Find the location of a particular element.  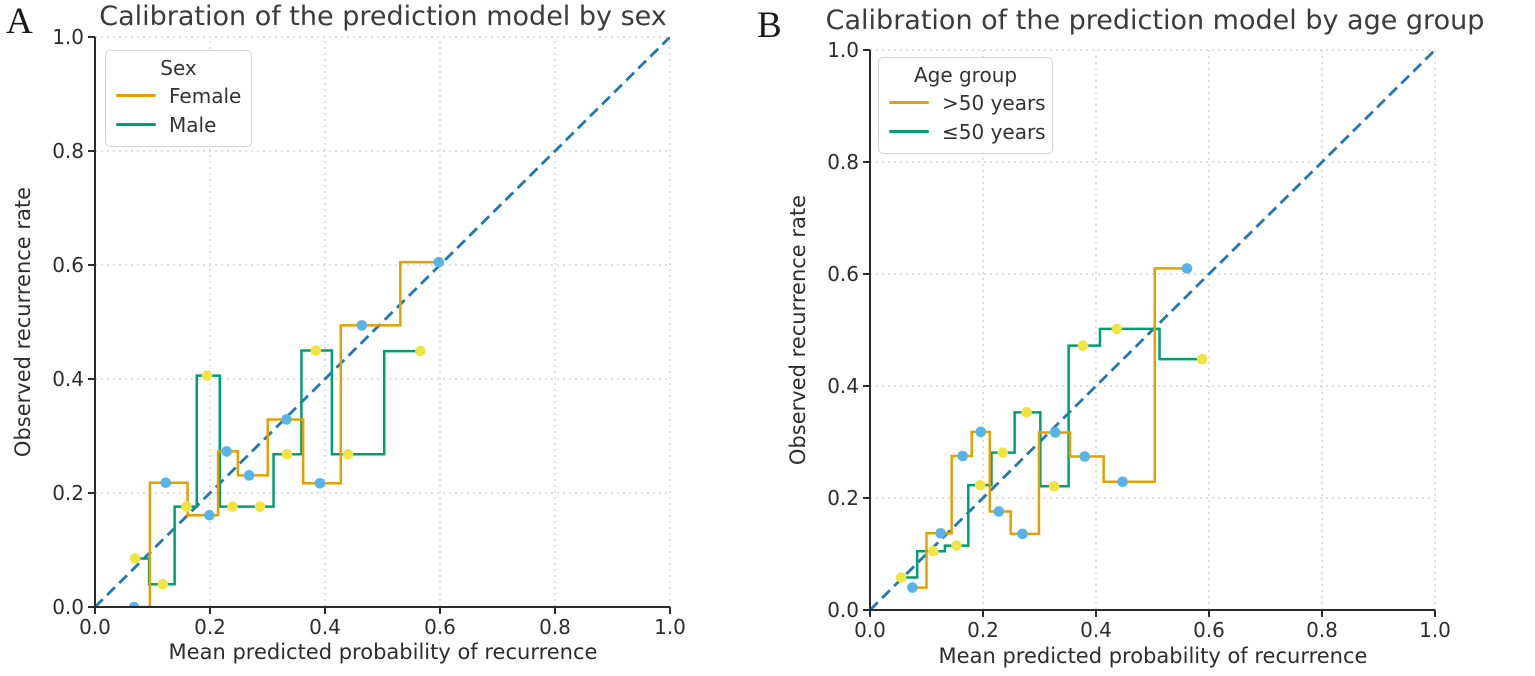

legend-label: Male is located at coordinates (193, 124).